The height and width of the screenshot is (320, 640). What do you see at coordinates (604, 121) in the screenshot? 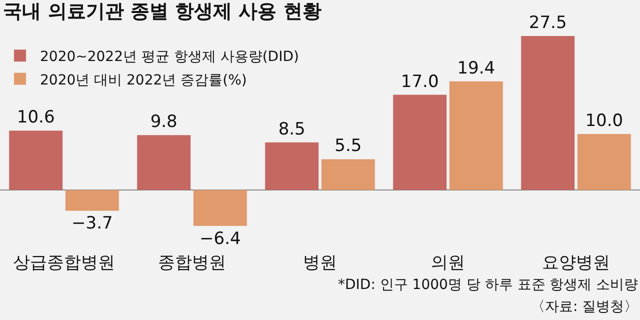
I see `data-label: 10.0` at bounding box center [604, 121].